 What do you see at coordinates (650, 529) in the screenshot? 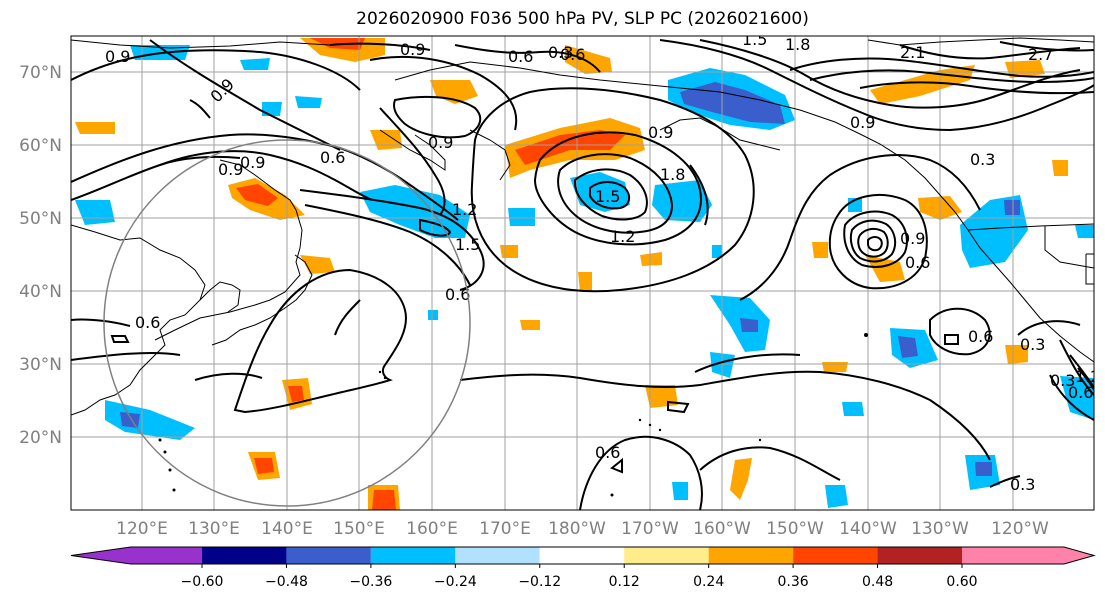
I see `lon-label: 170°W` at bounding box center [650, 529].